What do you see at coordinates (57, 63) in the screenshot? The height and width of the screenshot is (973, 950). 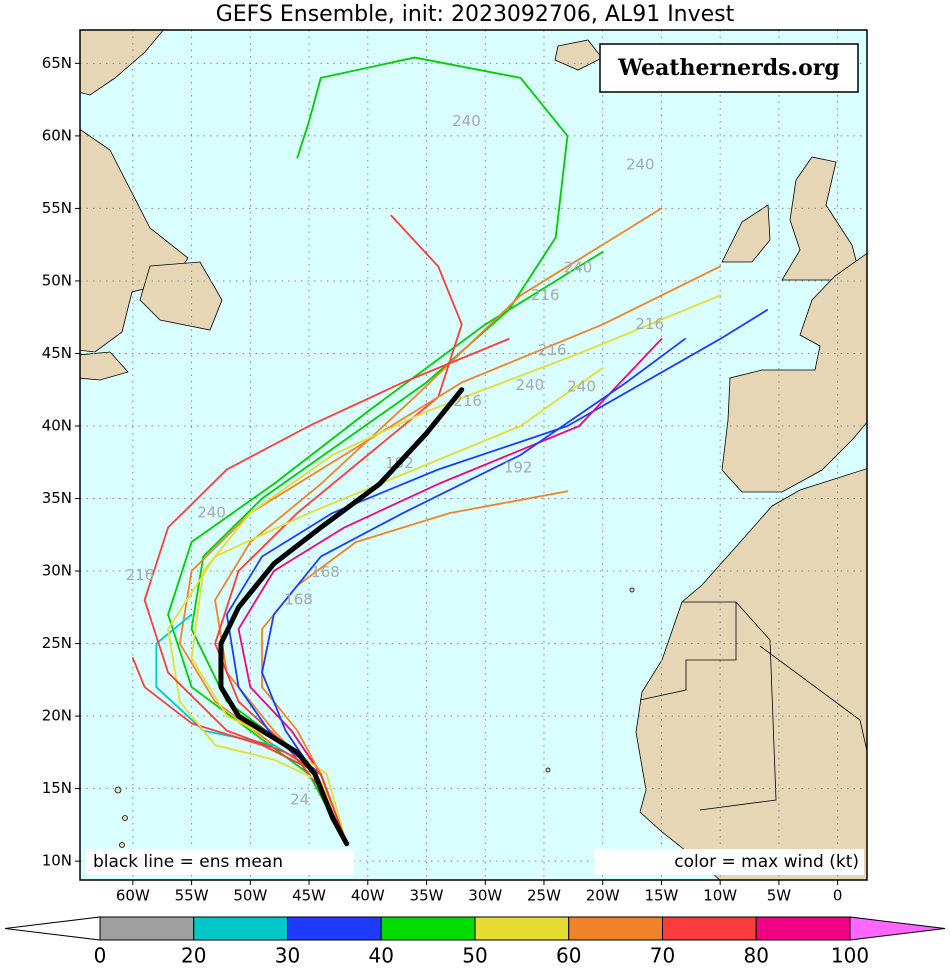 I see `y-tick-label: 65N` at bounding box center [57, 63].